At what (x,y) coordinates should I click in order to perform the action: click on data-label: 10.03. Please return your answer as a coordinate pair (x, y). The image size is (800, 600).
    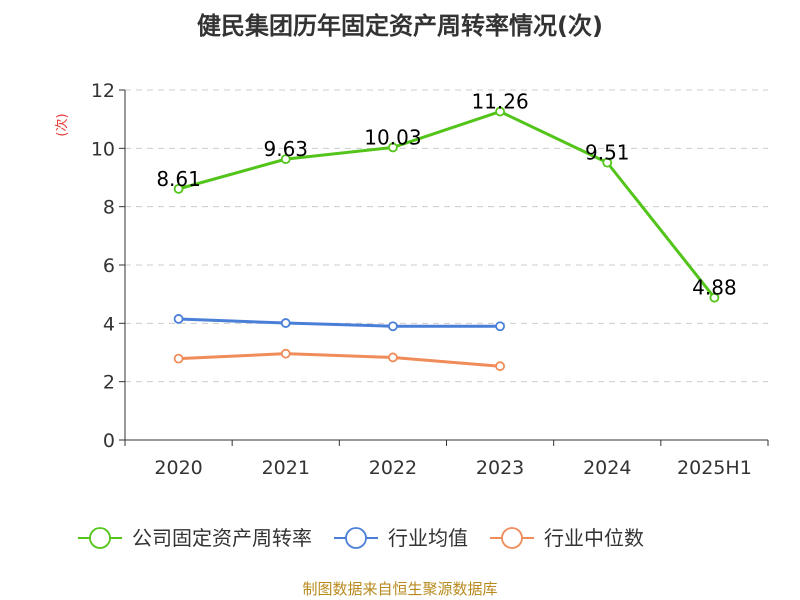
    Looking at the image, I should click on (392, 137).